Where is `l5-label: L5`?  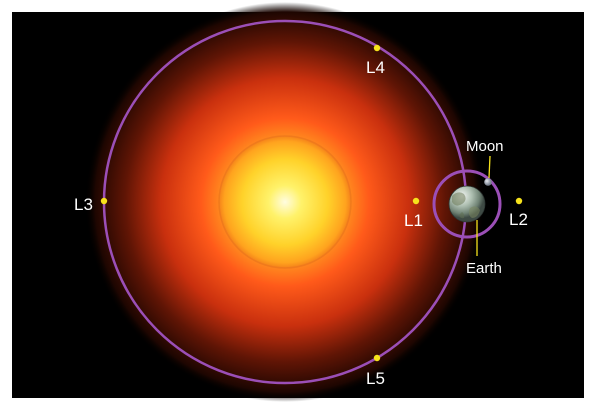 l5-label: L5 is located at coordinates (375, 378).